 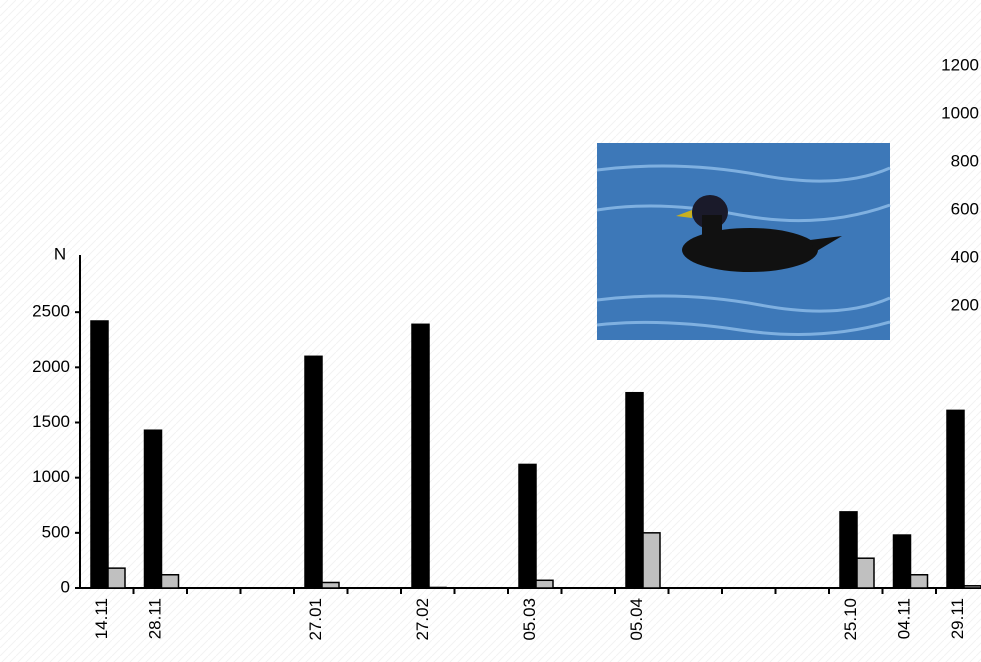 What do you see at coordinates (960, 112) in the screenshot?
I see `y2-tick-label: 1000` at bounding box center [960, 112].